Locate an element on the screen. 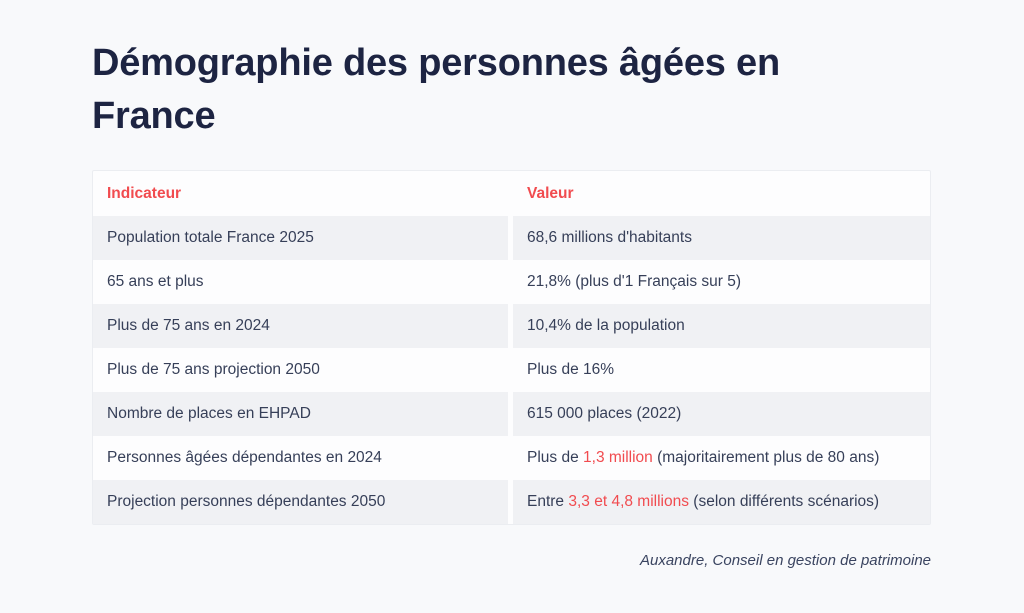 The image size is (1024, 613). value-cell: 615 000 places (2022) is located at coordinates (721, 414).